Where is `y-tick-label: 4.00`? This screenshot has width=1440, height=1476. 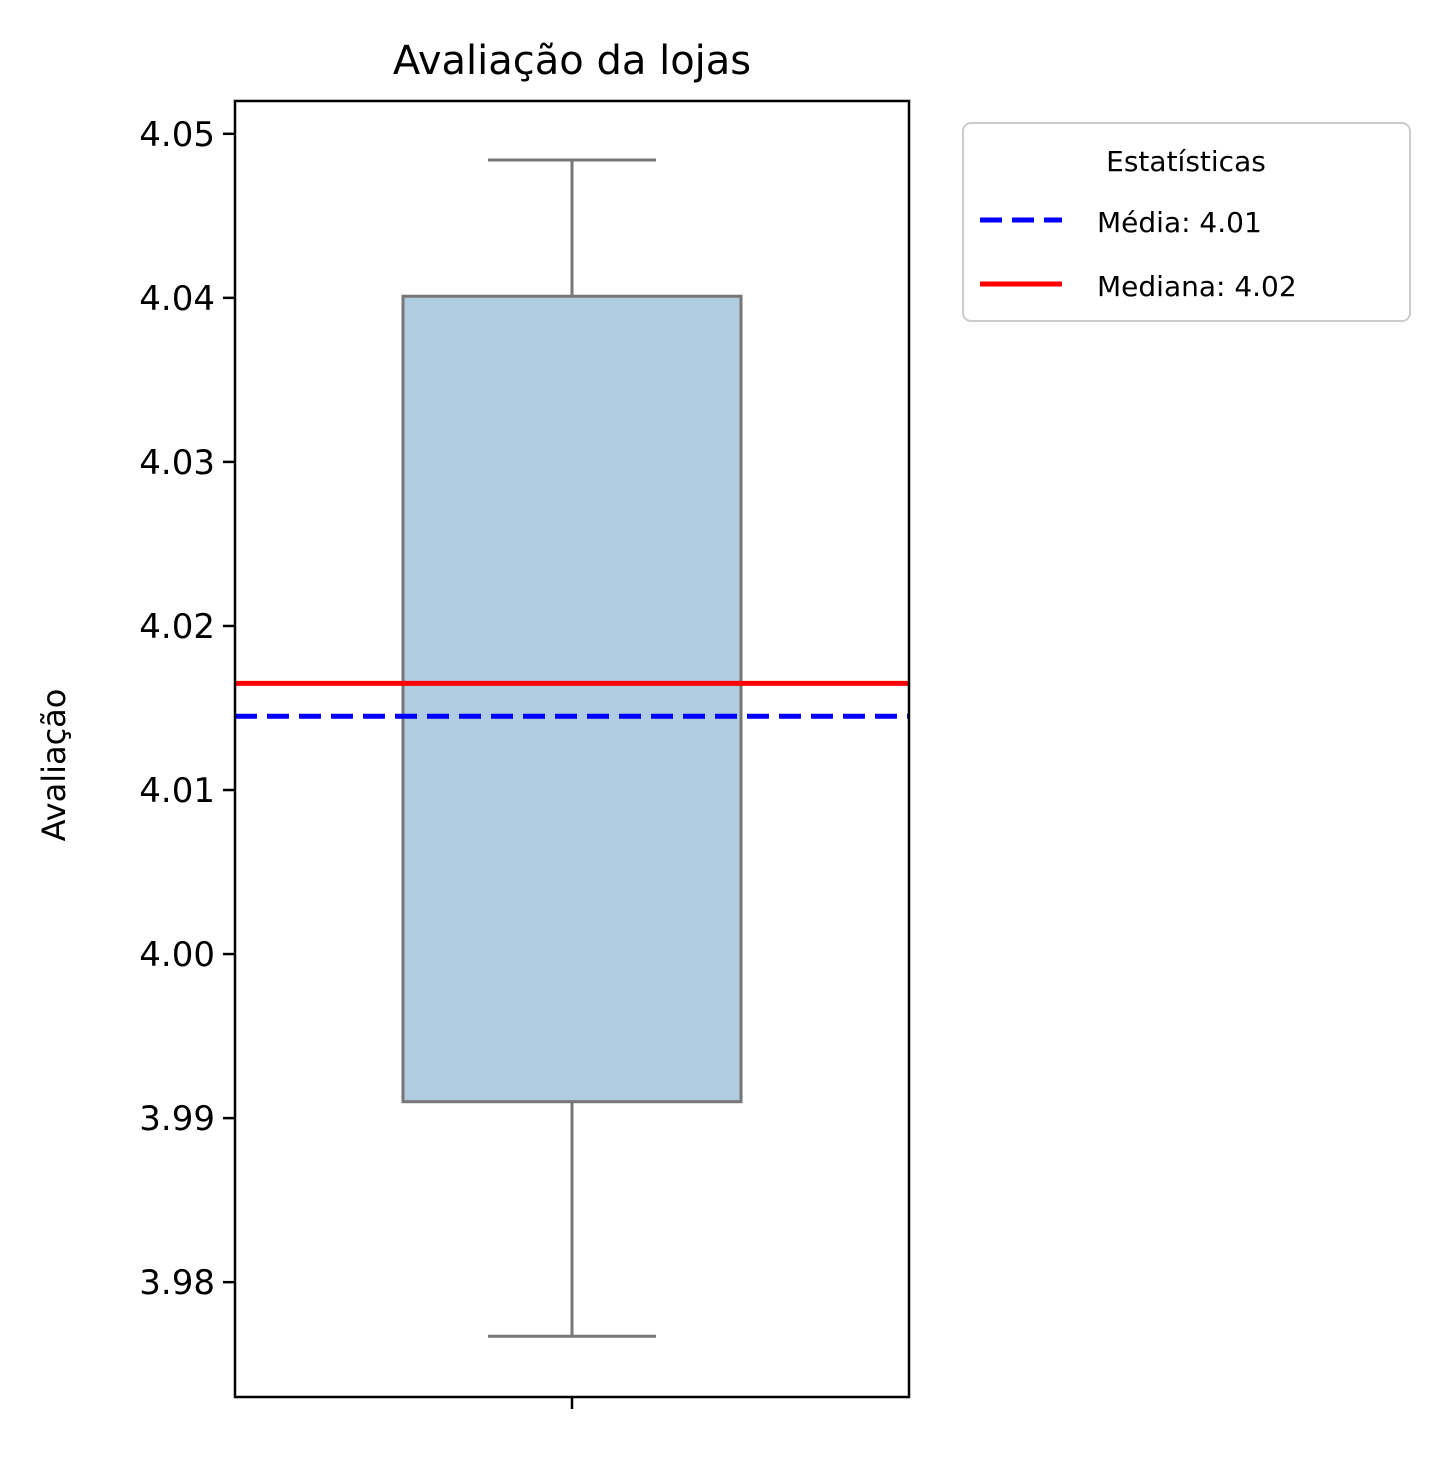
y-tick-label: 4.00 is located at coordinates (177, 955).